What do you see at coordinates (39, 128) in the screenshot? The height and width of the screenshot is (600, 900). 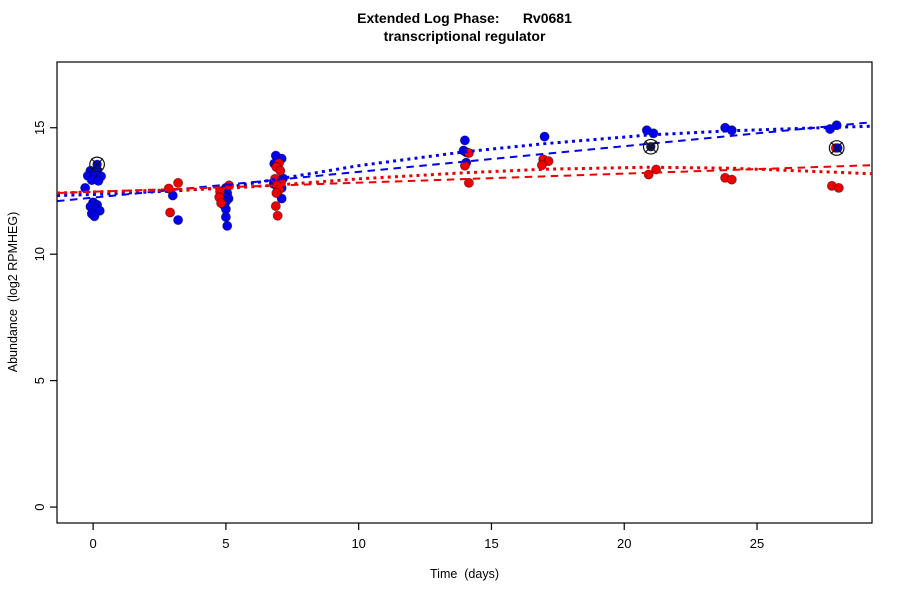 I see `y-tick-label: 15` at bounding box center [39, 128].